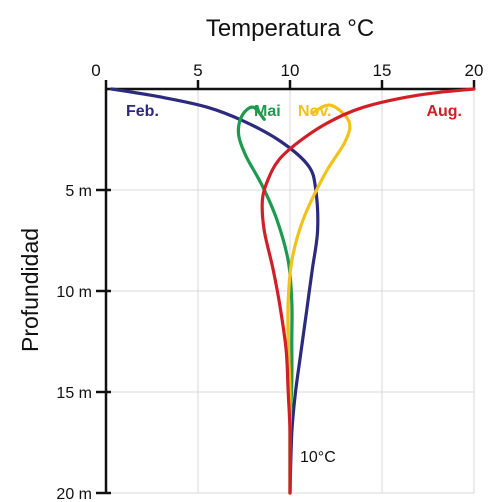 Image resolution: width=492 pixels, height=502 pixels. Describe the element at coordinates (290, 70) in the screenshot. I see `x-tick-label: 10` at that location.